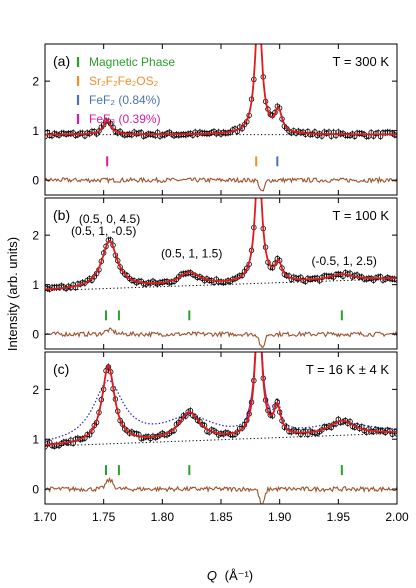 The image size is (416, 588). Describe the element at coordinates (347, 369) in the screenshot. I see `temperature-label: T = 16 K ± 4 K` at that location.